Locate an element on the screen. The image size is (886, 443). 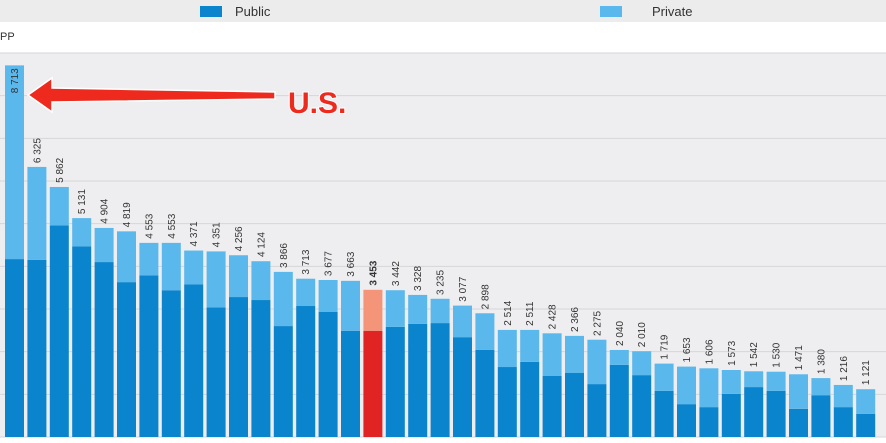
annotation-group: U.S. is located at coordinates (186, 98).